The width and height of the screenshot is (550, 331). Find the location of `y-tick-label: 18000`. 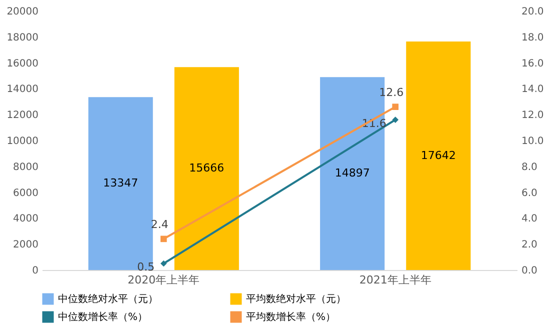

y-tick-label: 18000 is located at coordinates (22, 38).